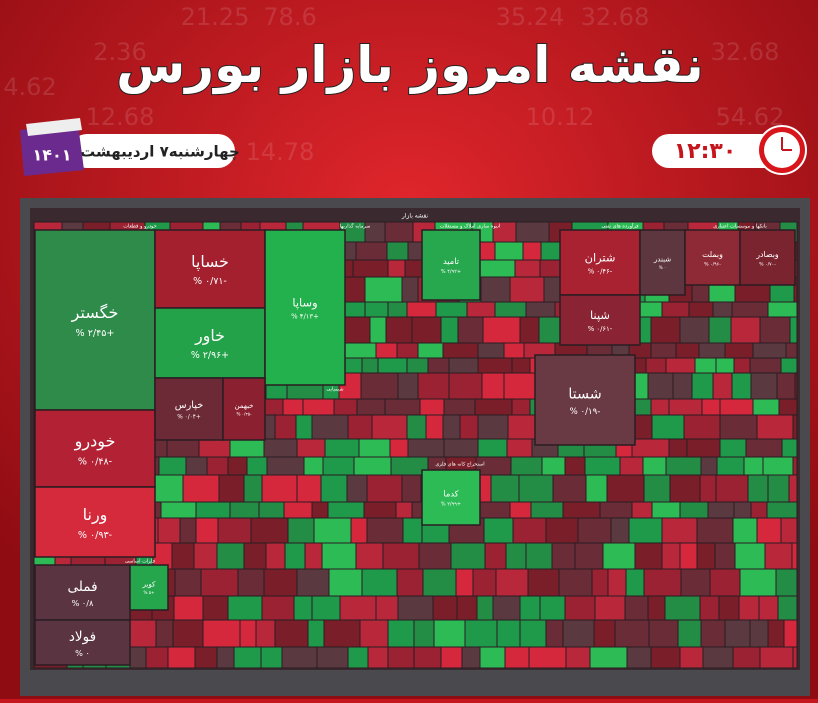 The height and width of the screenshot is (703, 818). I want to click on tile-change: % ۰/۰۴+, so click(189, 417).